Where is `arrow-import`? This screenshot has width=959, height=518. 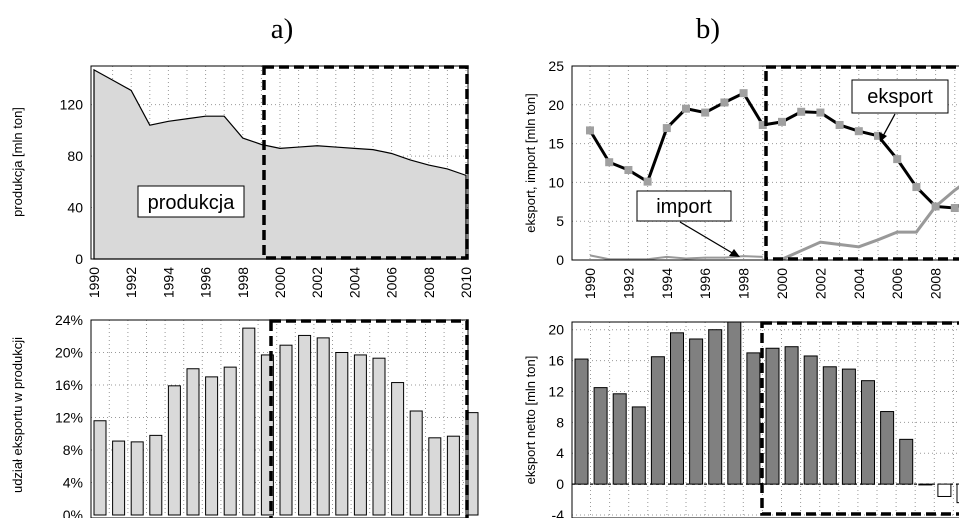 arrow-import is located at coordinates (707, 238).